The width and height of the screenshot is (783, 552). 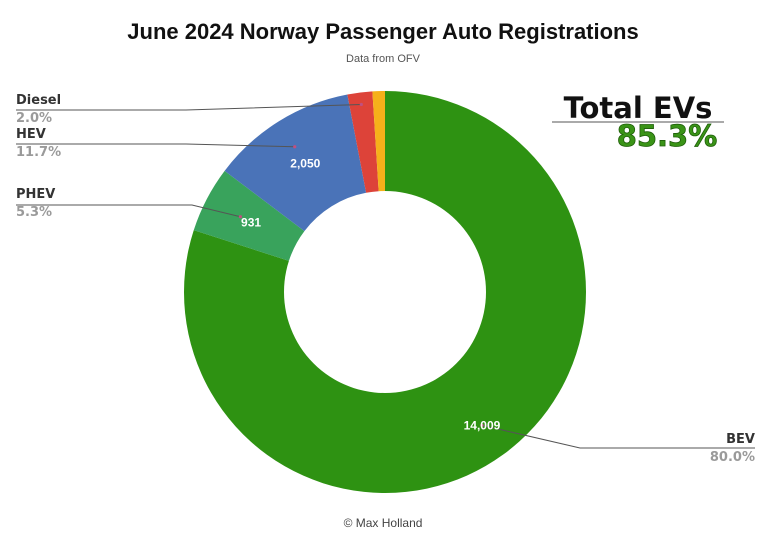 What do you see at coordinates (38, 100) in the screenshot?
I see `category-label-diesel: Diesel` at bounding box center [38, 100].